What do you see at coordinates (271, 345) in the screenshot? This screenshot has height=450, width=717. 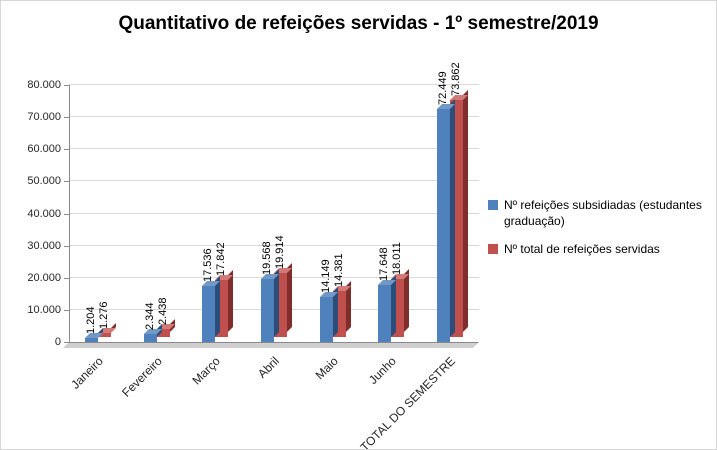 I see `chart-floor` at bounding box center [271, 345].